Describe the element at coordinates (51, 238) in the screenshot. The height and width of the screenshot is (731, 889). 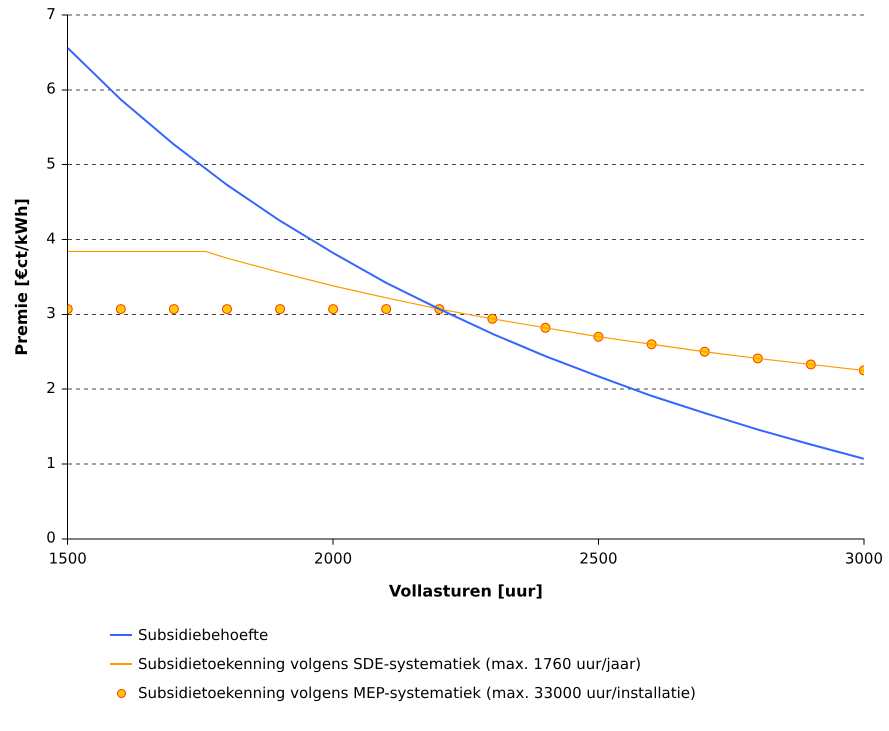
I see `y-tick-label: 4` at that location.